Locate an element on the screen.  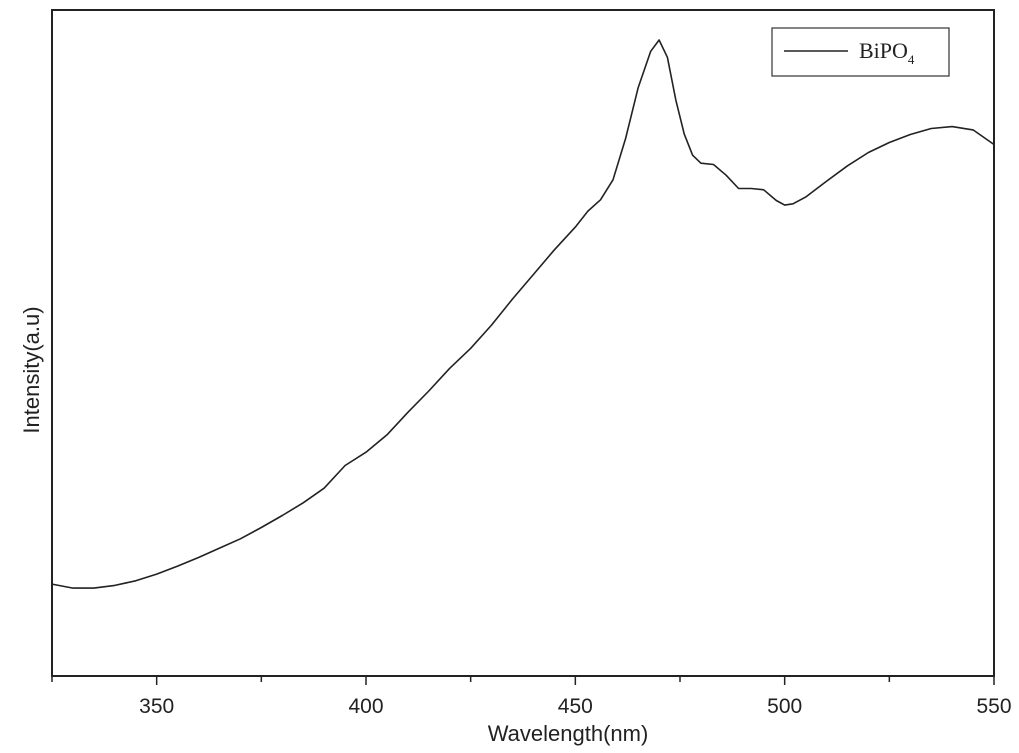
legend-label: BiPO4 is located at coordinates (887, 52).